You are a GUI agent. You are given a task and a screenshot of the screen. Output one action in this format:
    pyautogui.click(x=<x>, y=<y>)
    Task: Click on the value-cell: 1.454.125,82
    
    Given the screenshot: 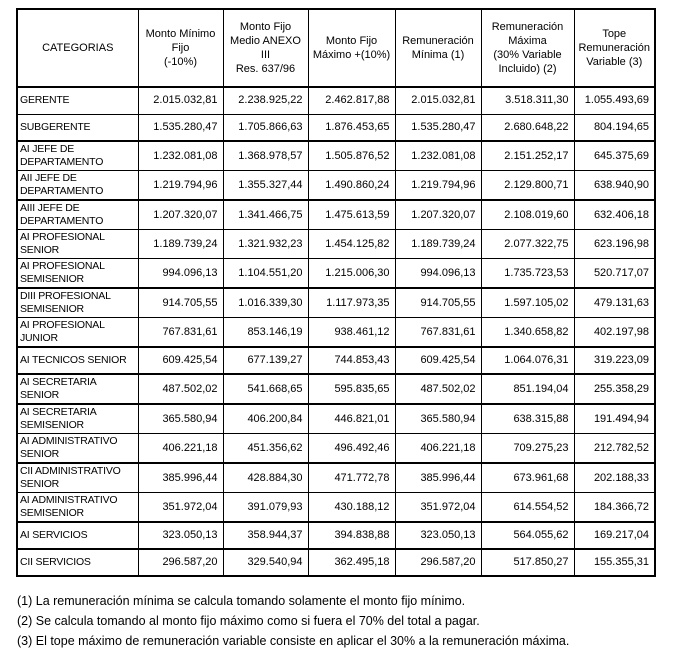 What is the action you would take?
    pyautogui.click(x=351, y=244)
    